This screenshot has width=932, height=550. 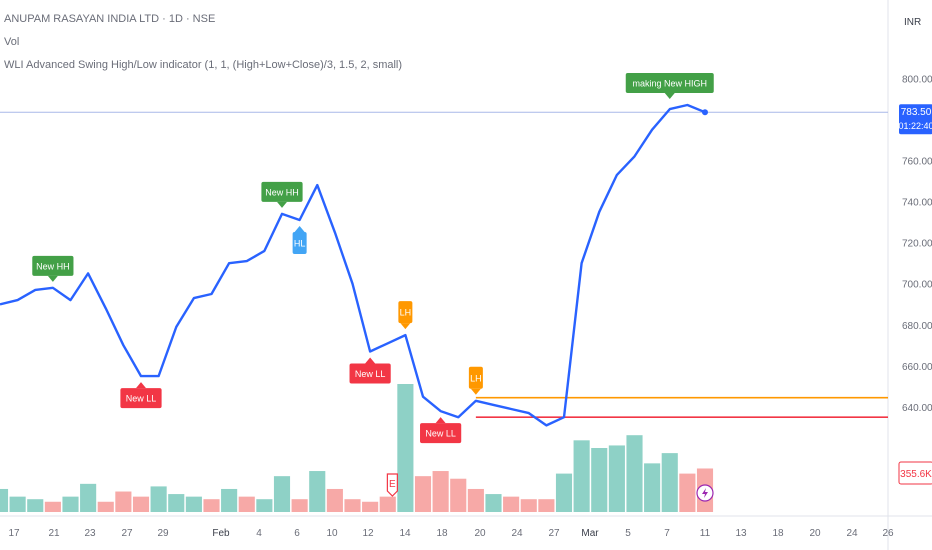 I want to click on x-tick-label: 27, so click(x=554, y=533).